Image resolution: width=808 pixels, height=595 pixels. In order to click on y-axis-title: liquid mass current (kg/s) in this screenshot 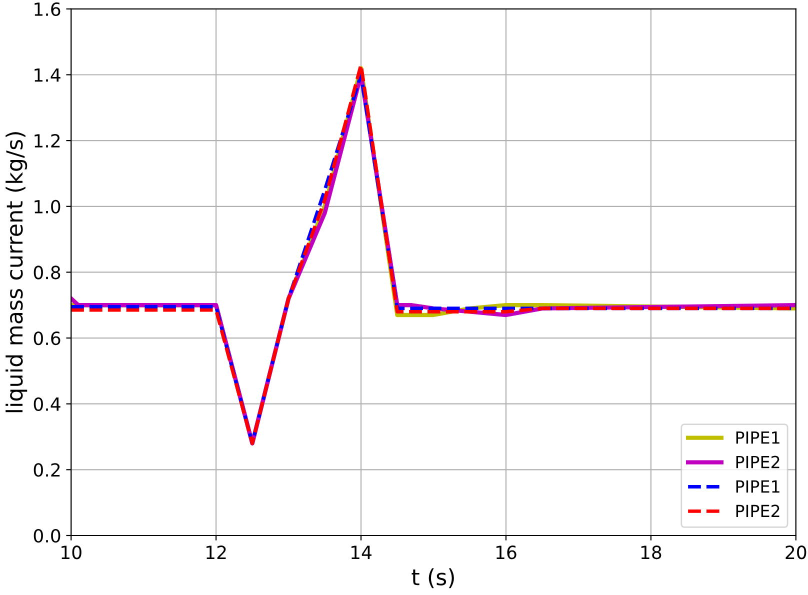, I will do `click(17, 272)`.